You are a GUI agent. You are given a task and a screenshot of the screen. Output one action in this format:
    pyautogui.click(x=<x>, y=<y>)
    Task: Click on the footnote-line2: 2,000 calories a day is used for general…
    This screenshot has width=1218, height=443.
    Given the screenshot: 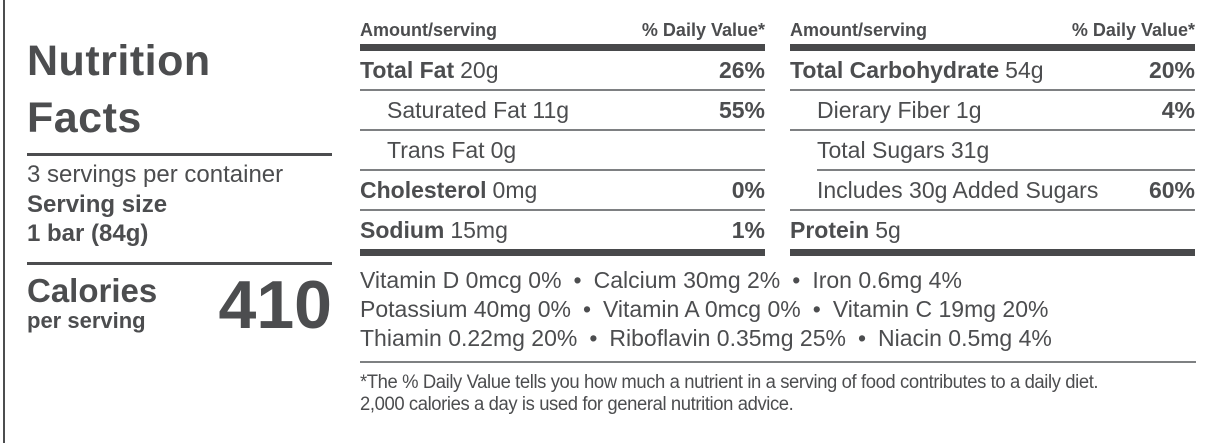 What is the action you would take?
    pyautogui.click(x=577, y=404)
    